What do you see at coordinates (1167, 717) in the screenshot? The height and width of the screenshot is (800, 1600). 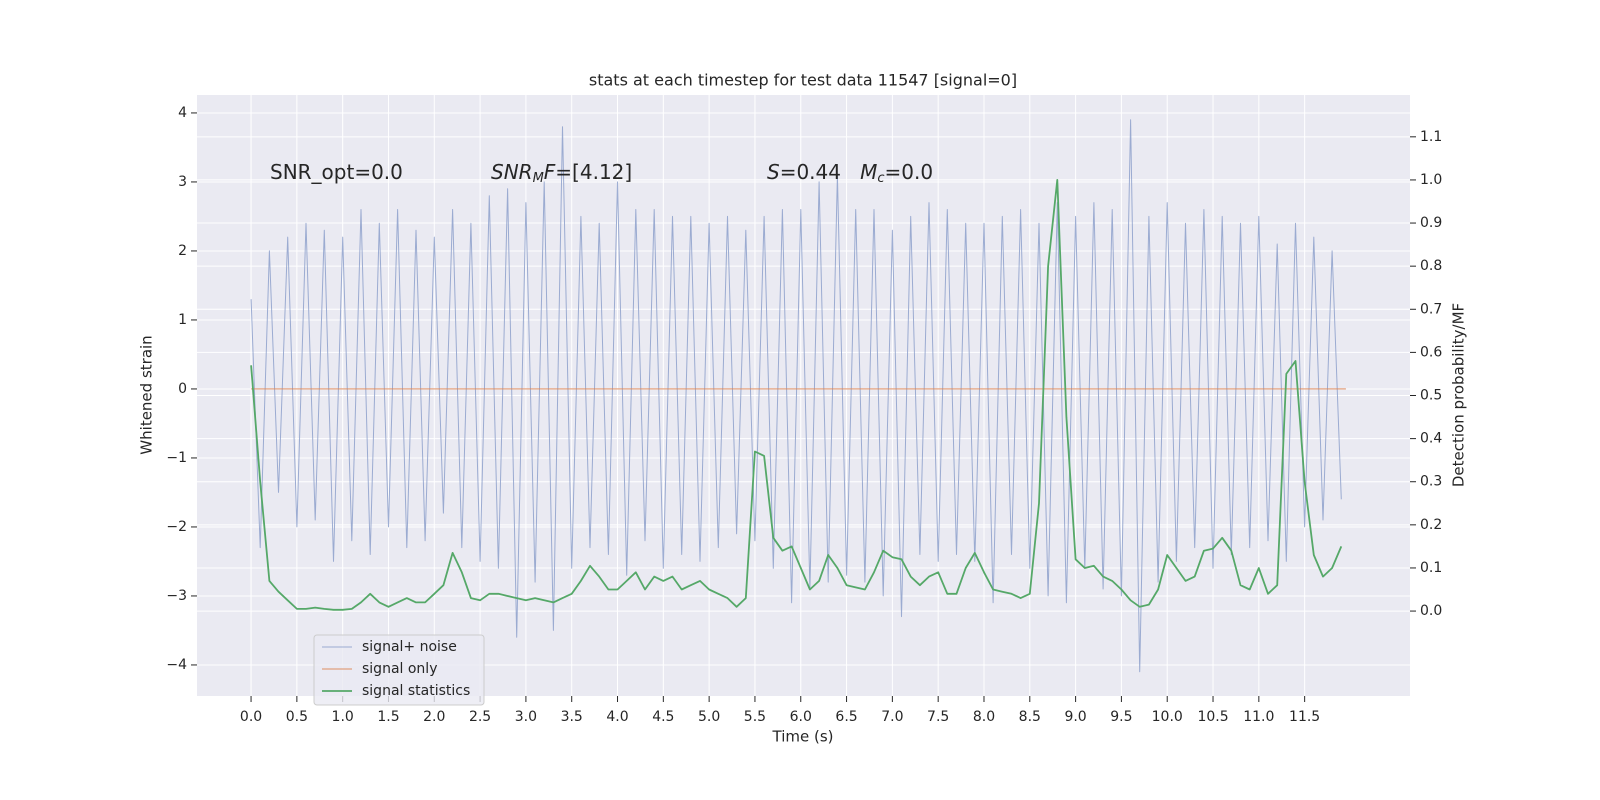 I see `x-tick-label: 10.0` at bounding box center [1167, 717].